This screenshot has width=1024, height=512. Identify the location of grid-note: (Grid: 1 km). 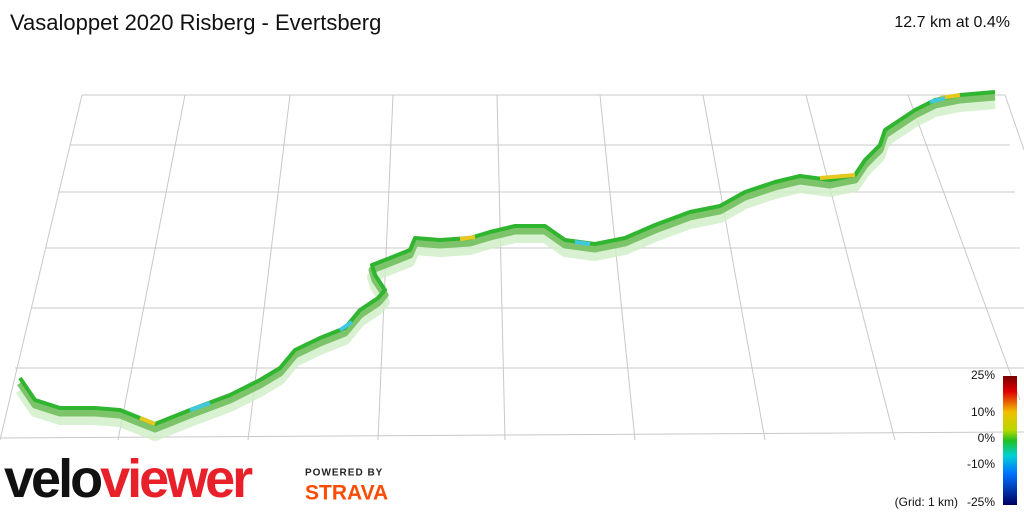
(926, 502).